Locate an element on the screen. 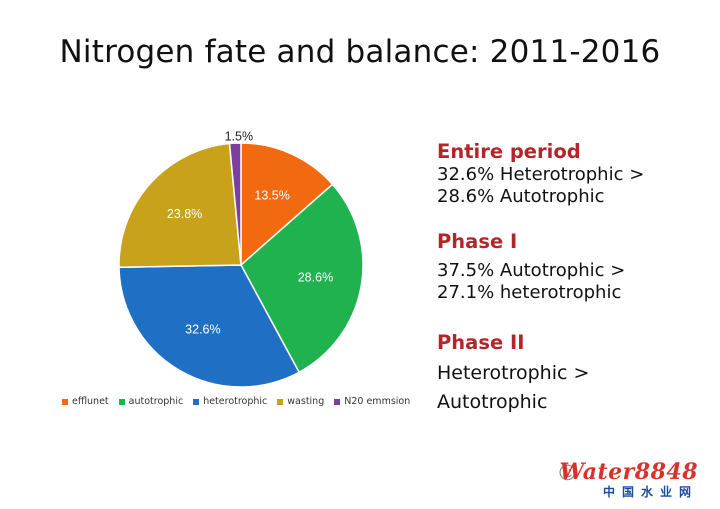  legend-item-n20-emmsion: N20 emmsion is located at coordinates (372, 401).